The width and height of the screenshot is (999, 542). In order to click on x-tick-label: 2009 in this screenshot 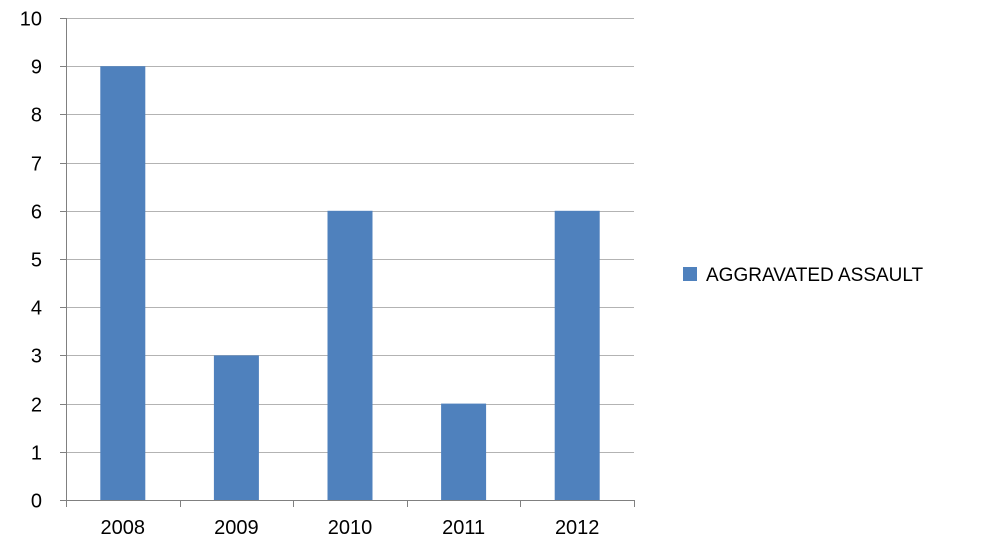, I will do `click(236, 528)`.